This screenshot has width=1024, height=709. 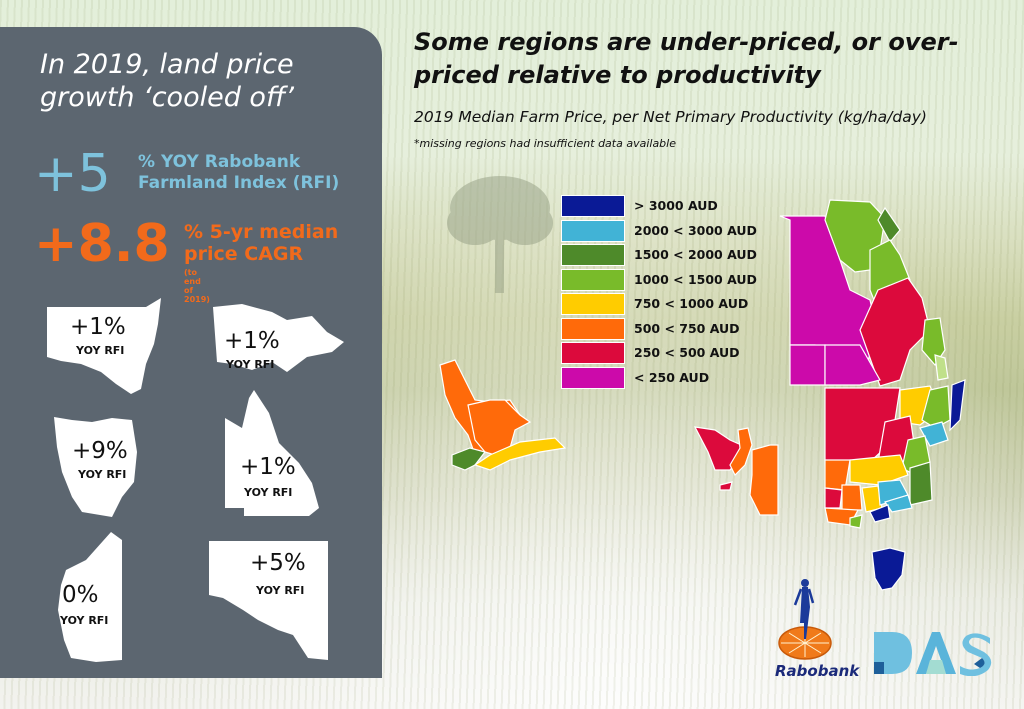 I want to click on panel-title: In 2019, land price growth ‘cooled off’, so click(x=167, y=81).